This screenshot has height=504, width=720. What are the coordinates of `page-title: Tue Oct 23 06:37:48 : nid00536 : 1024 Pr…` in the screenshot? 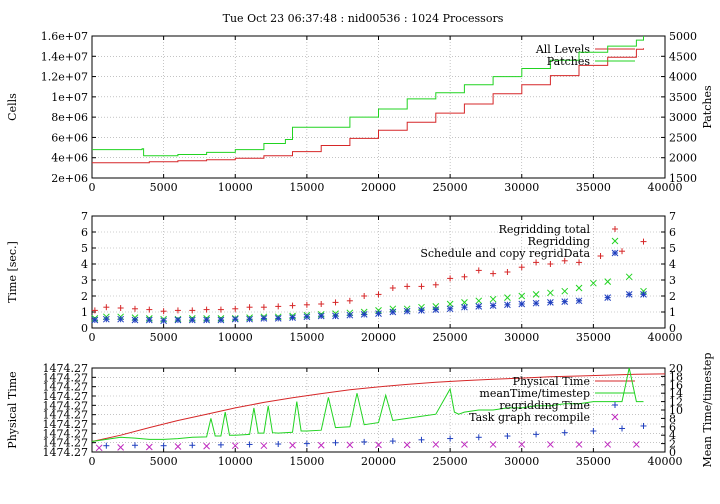 It's located at (363, 18).